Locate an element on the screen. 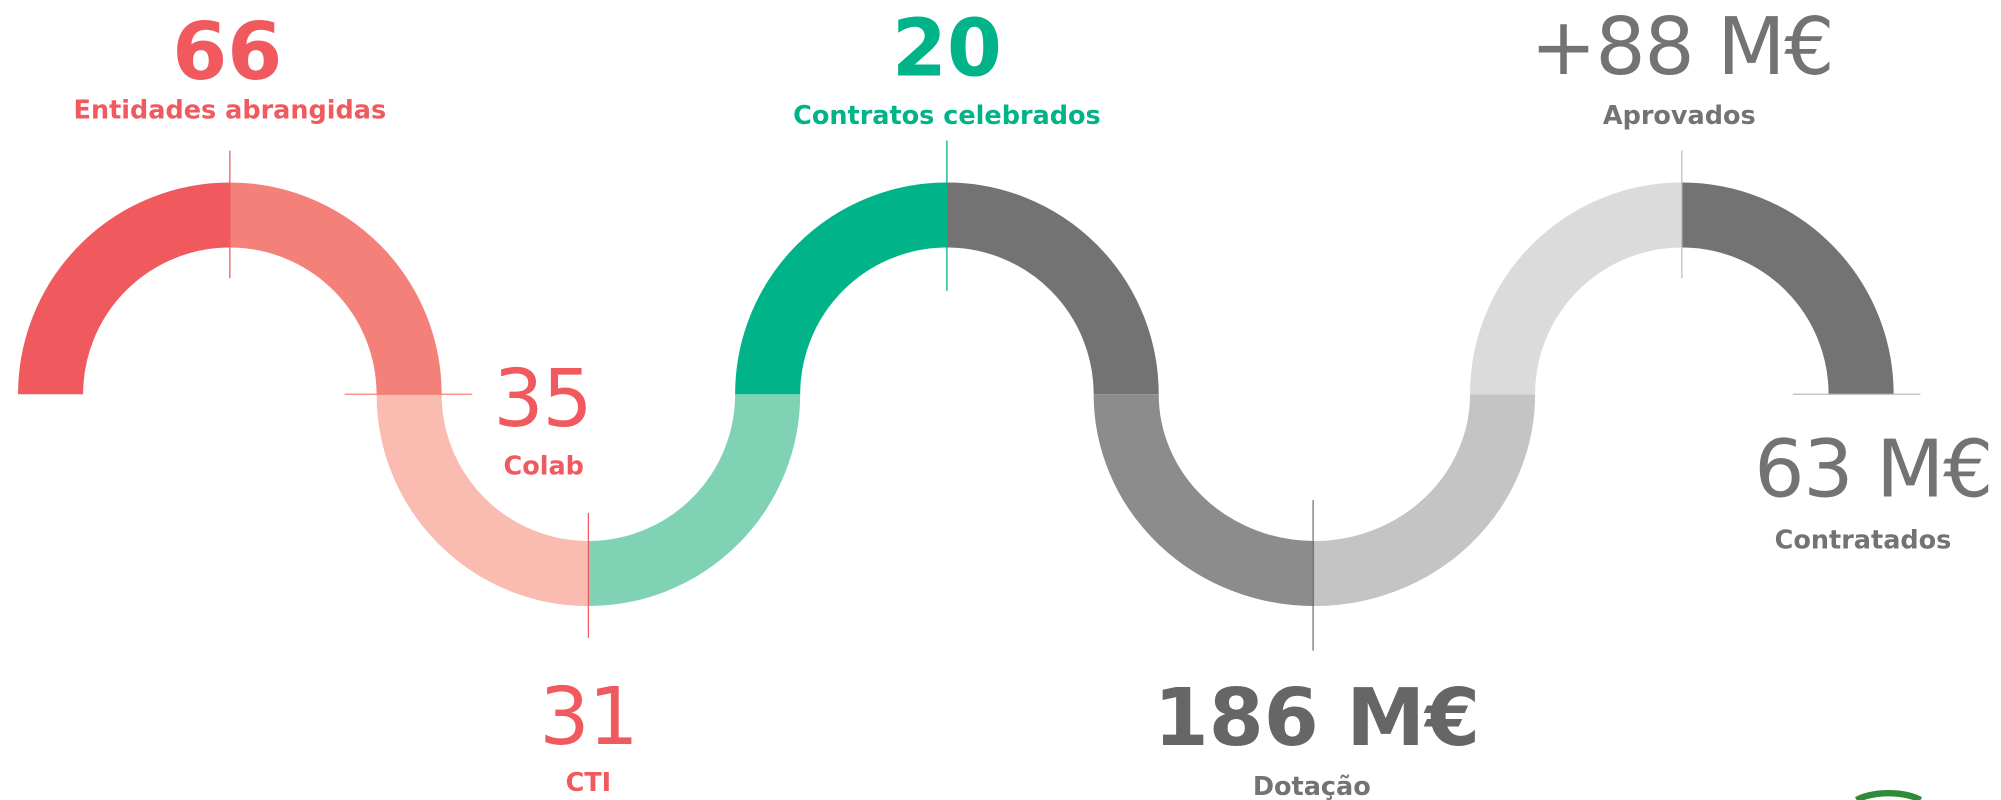 The height and width of the screenshot is (800, 2001). stat-value: 35 is located at coordinates (542, 399).